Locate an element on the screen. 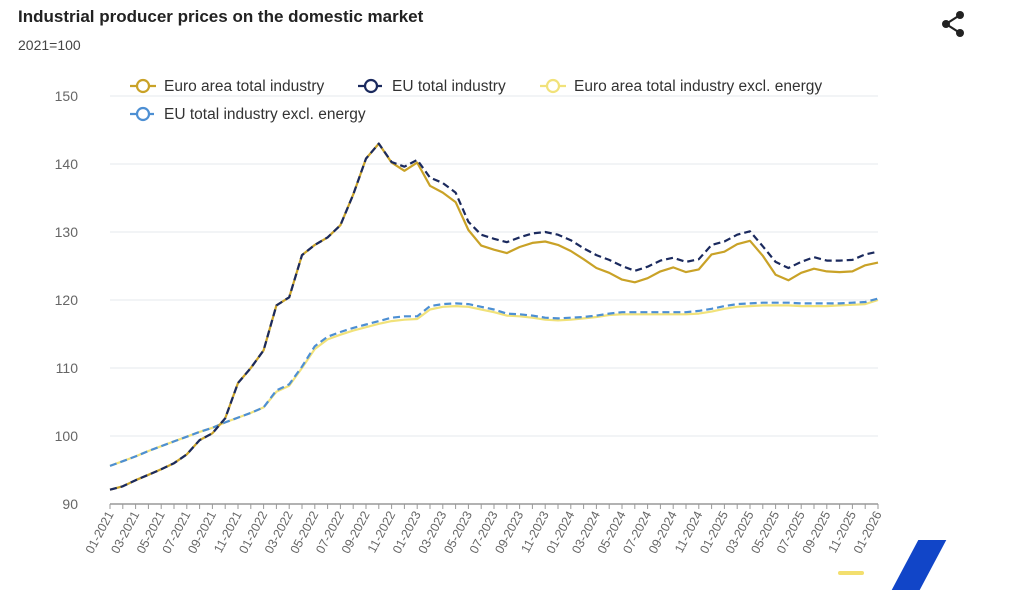 Image resolution: width=1024 pixels, height=590 pixels. legend-item: Euro area total industry is located at coordinates (244, 86).